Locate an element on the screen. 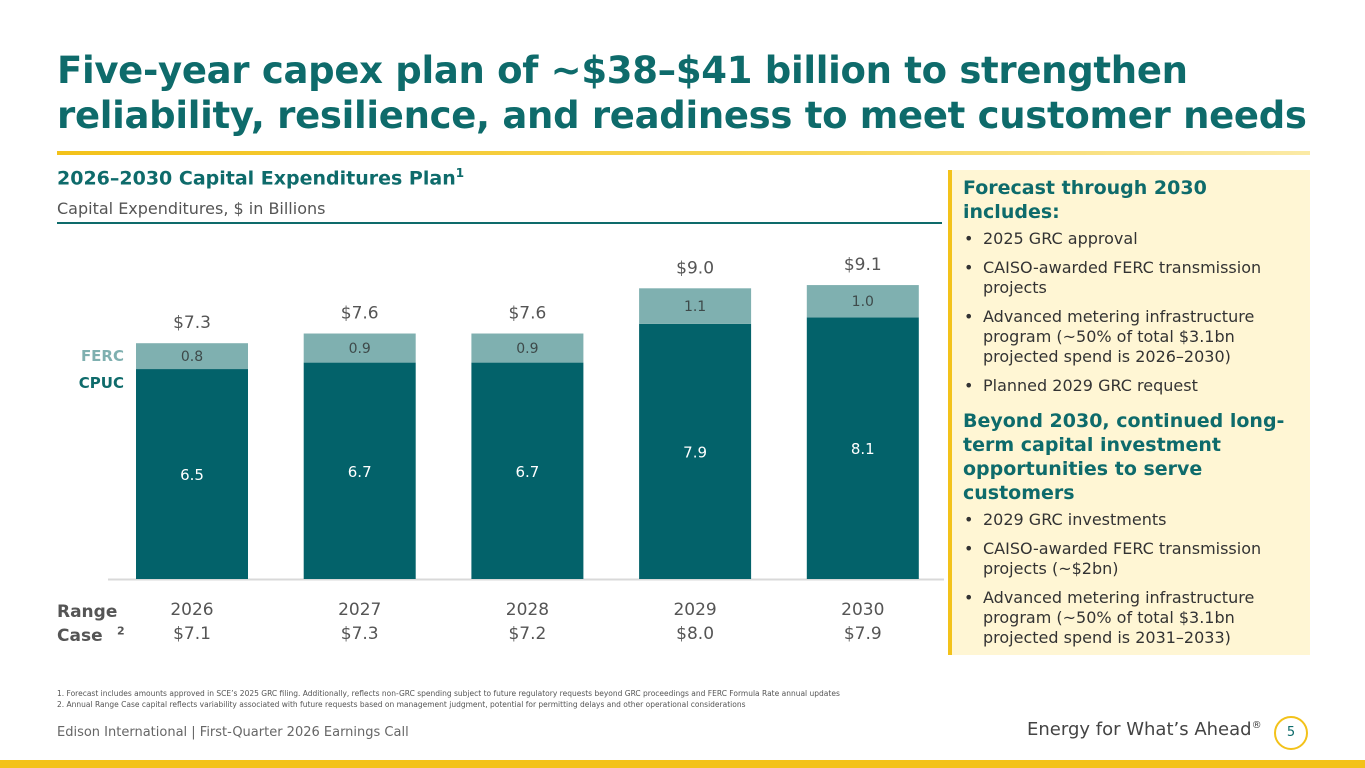 The image size is (1365, 768). bar-cpuc-2029 is located at coordinates (695, 451).